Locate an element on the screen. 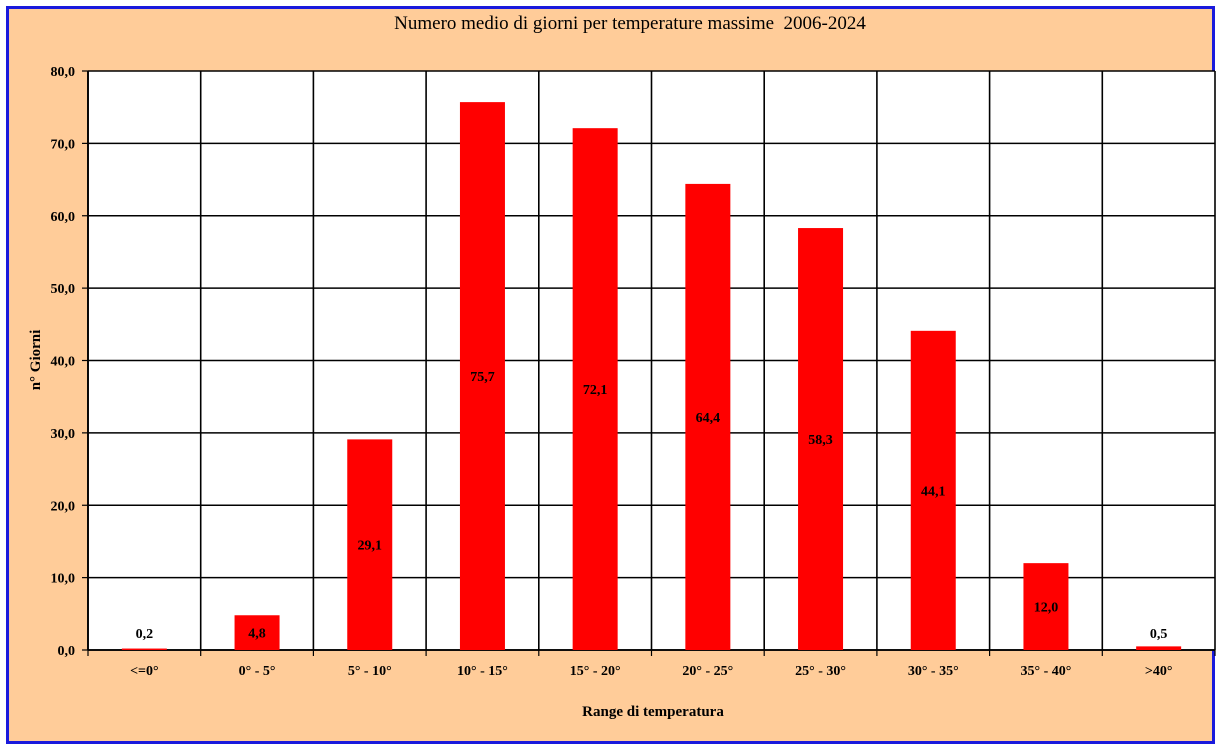 The image size is (1221, 750). data-label: 72,1 is located at coordinates (595, 390).